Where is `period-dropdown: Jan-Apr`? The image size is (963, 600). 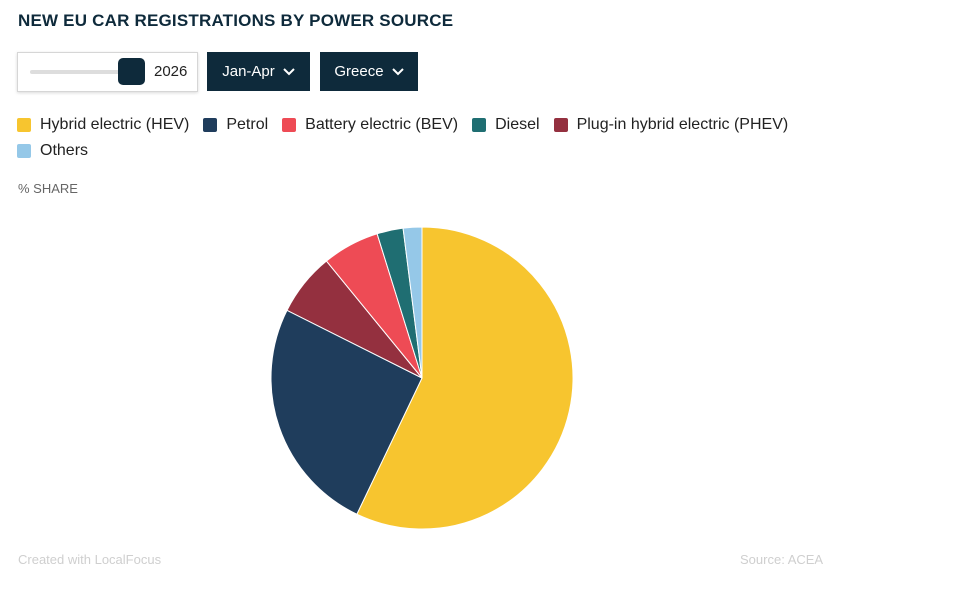
period-dropdown: Jan-Apr is located at coordinates (258, 71).